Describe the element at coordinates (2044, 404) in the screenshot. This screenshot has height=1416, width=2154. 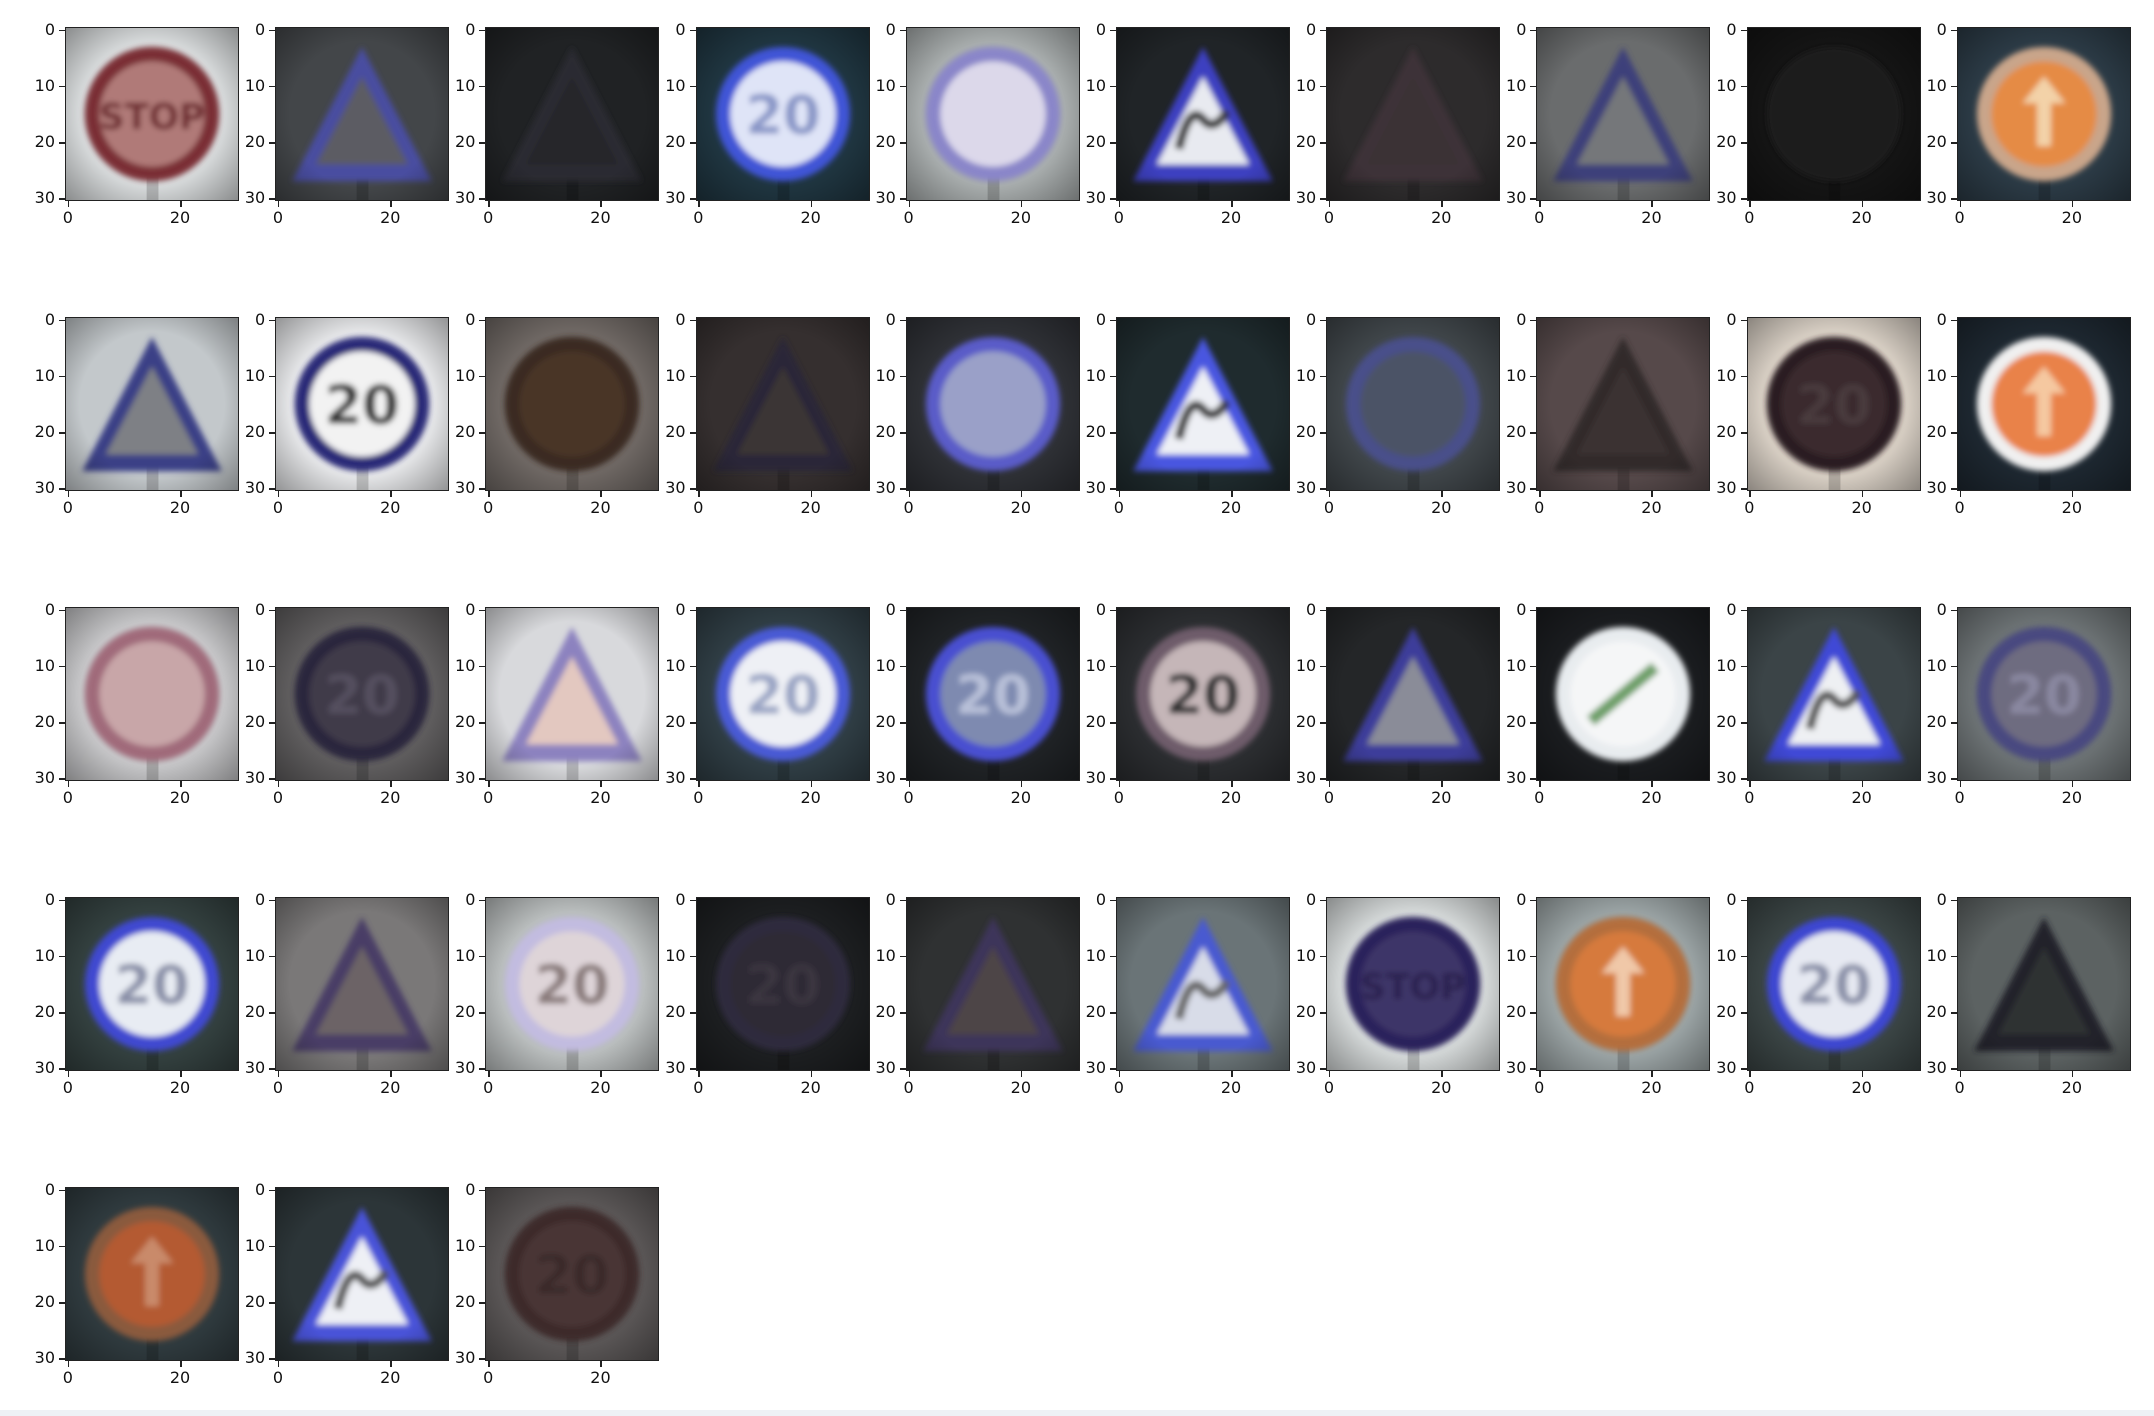
I see `image-axes` at that location.